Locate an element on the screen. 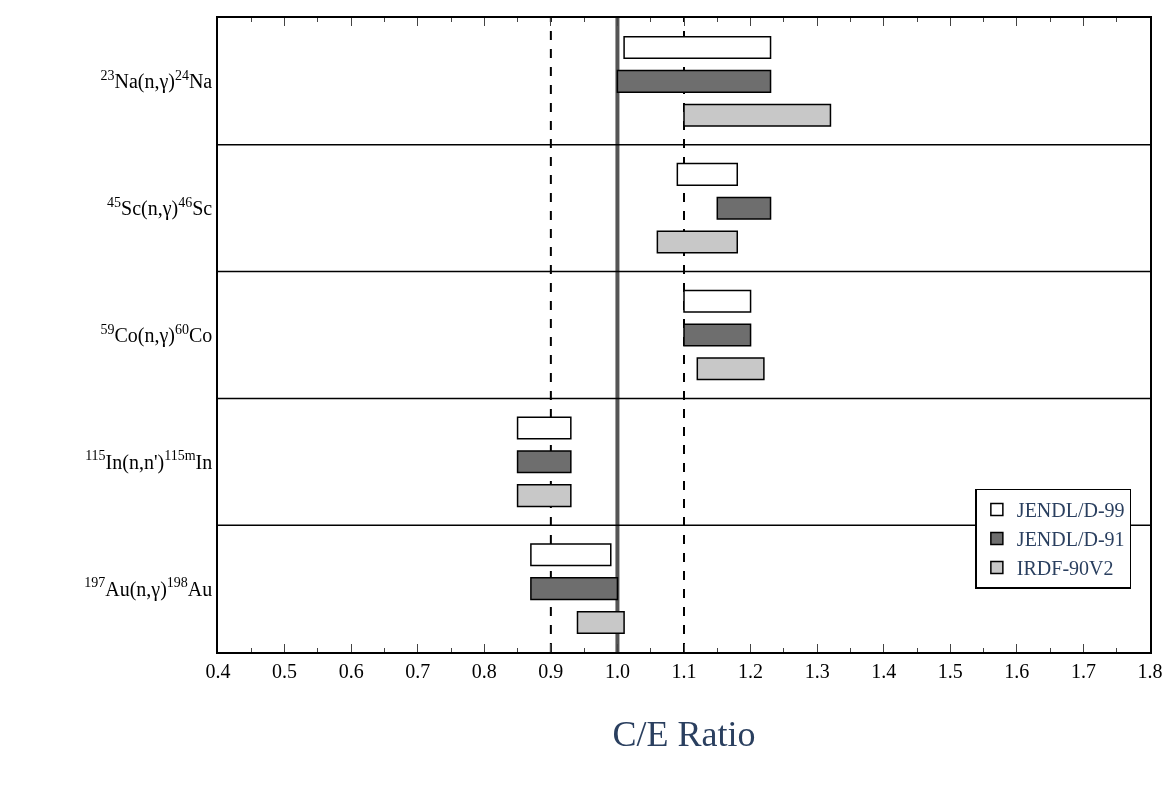 Image resolution: width=1175 pixels, height=786 pixels. x-tick-label: 1.3 is located at coordinates (817, 670).